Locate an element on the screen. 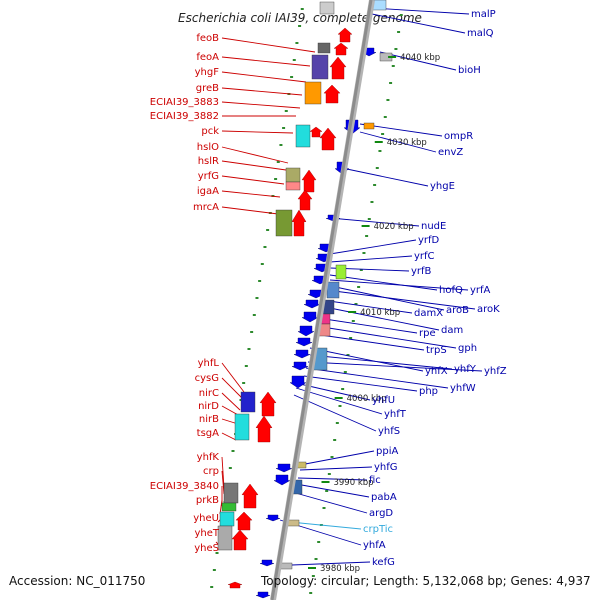 This screenshot has height=600, width=600. tick-label-4040-kbp: 4040 kbp is located at coordinates (420, 58).